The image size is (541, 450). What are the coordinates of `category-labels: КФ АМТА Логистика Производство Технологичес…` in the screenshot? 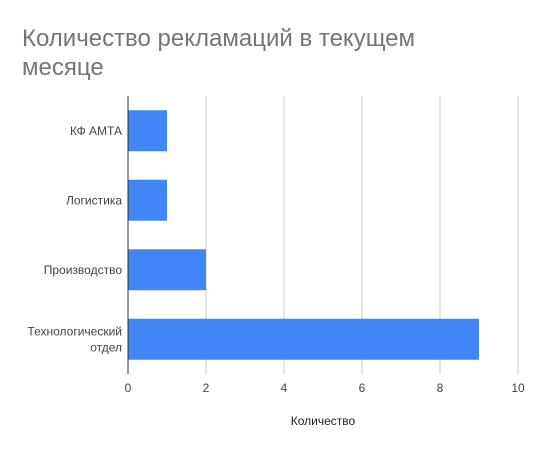 It's located at (74, 239).